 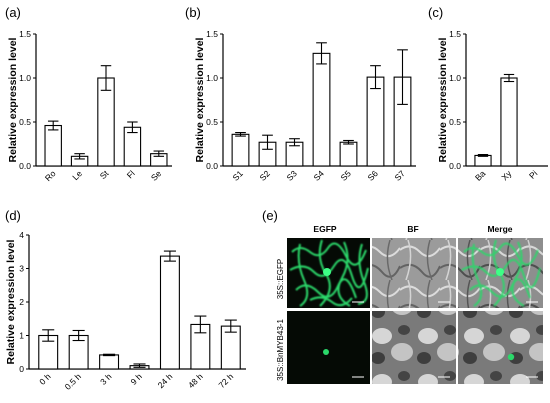 I want to click on y-tick-label: 2, so click(x=21, y=302).